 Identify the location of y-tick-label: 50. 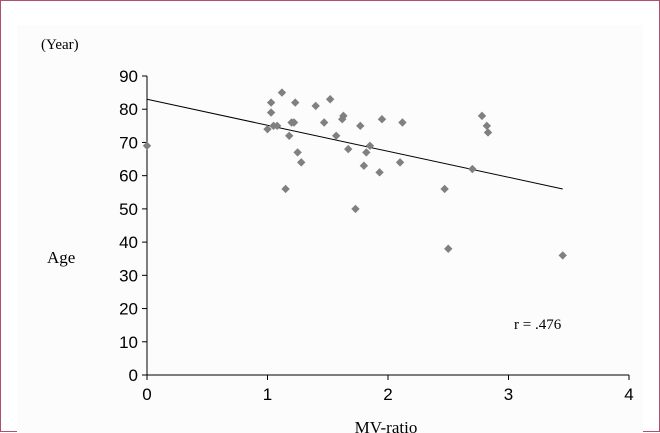
(128, 209).